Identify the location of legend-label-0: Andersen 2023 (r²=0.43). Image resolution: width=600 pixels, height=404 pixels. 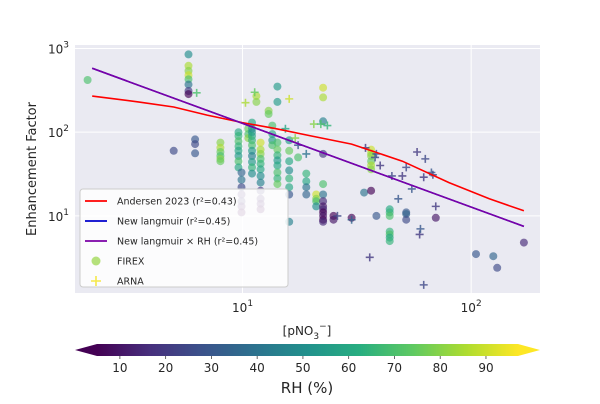
(177, 202).